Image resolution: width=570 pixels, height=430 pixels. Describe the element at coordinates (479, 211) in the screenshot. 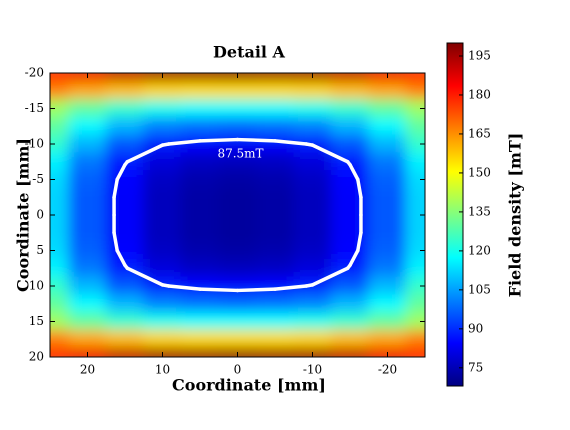

I see `colorbar-tick-label: 135` at that location.